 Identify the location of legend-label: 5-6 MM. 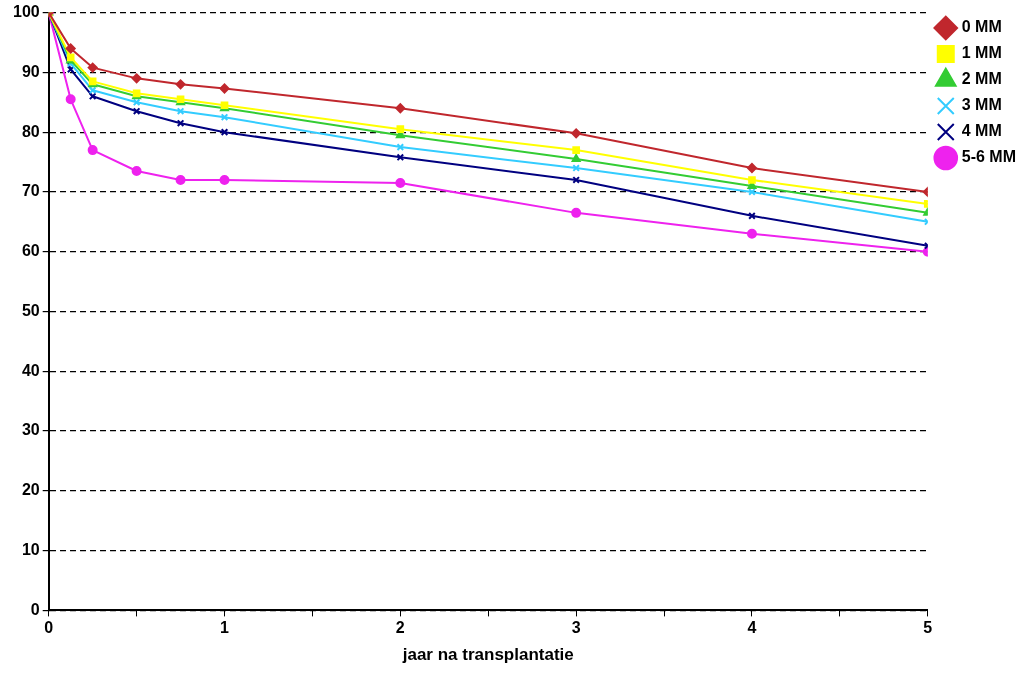
(989, 157).